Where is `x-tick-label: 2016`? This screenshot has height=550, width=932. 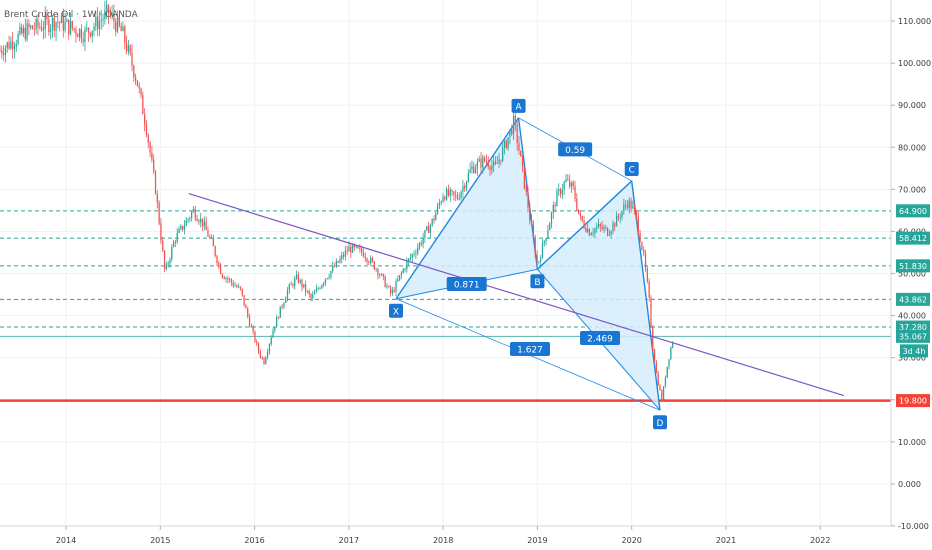
x-tick-label: 2016 is located at coordinates (254, 540).